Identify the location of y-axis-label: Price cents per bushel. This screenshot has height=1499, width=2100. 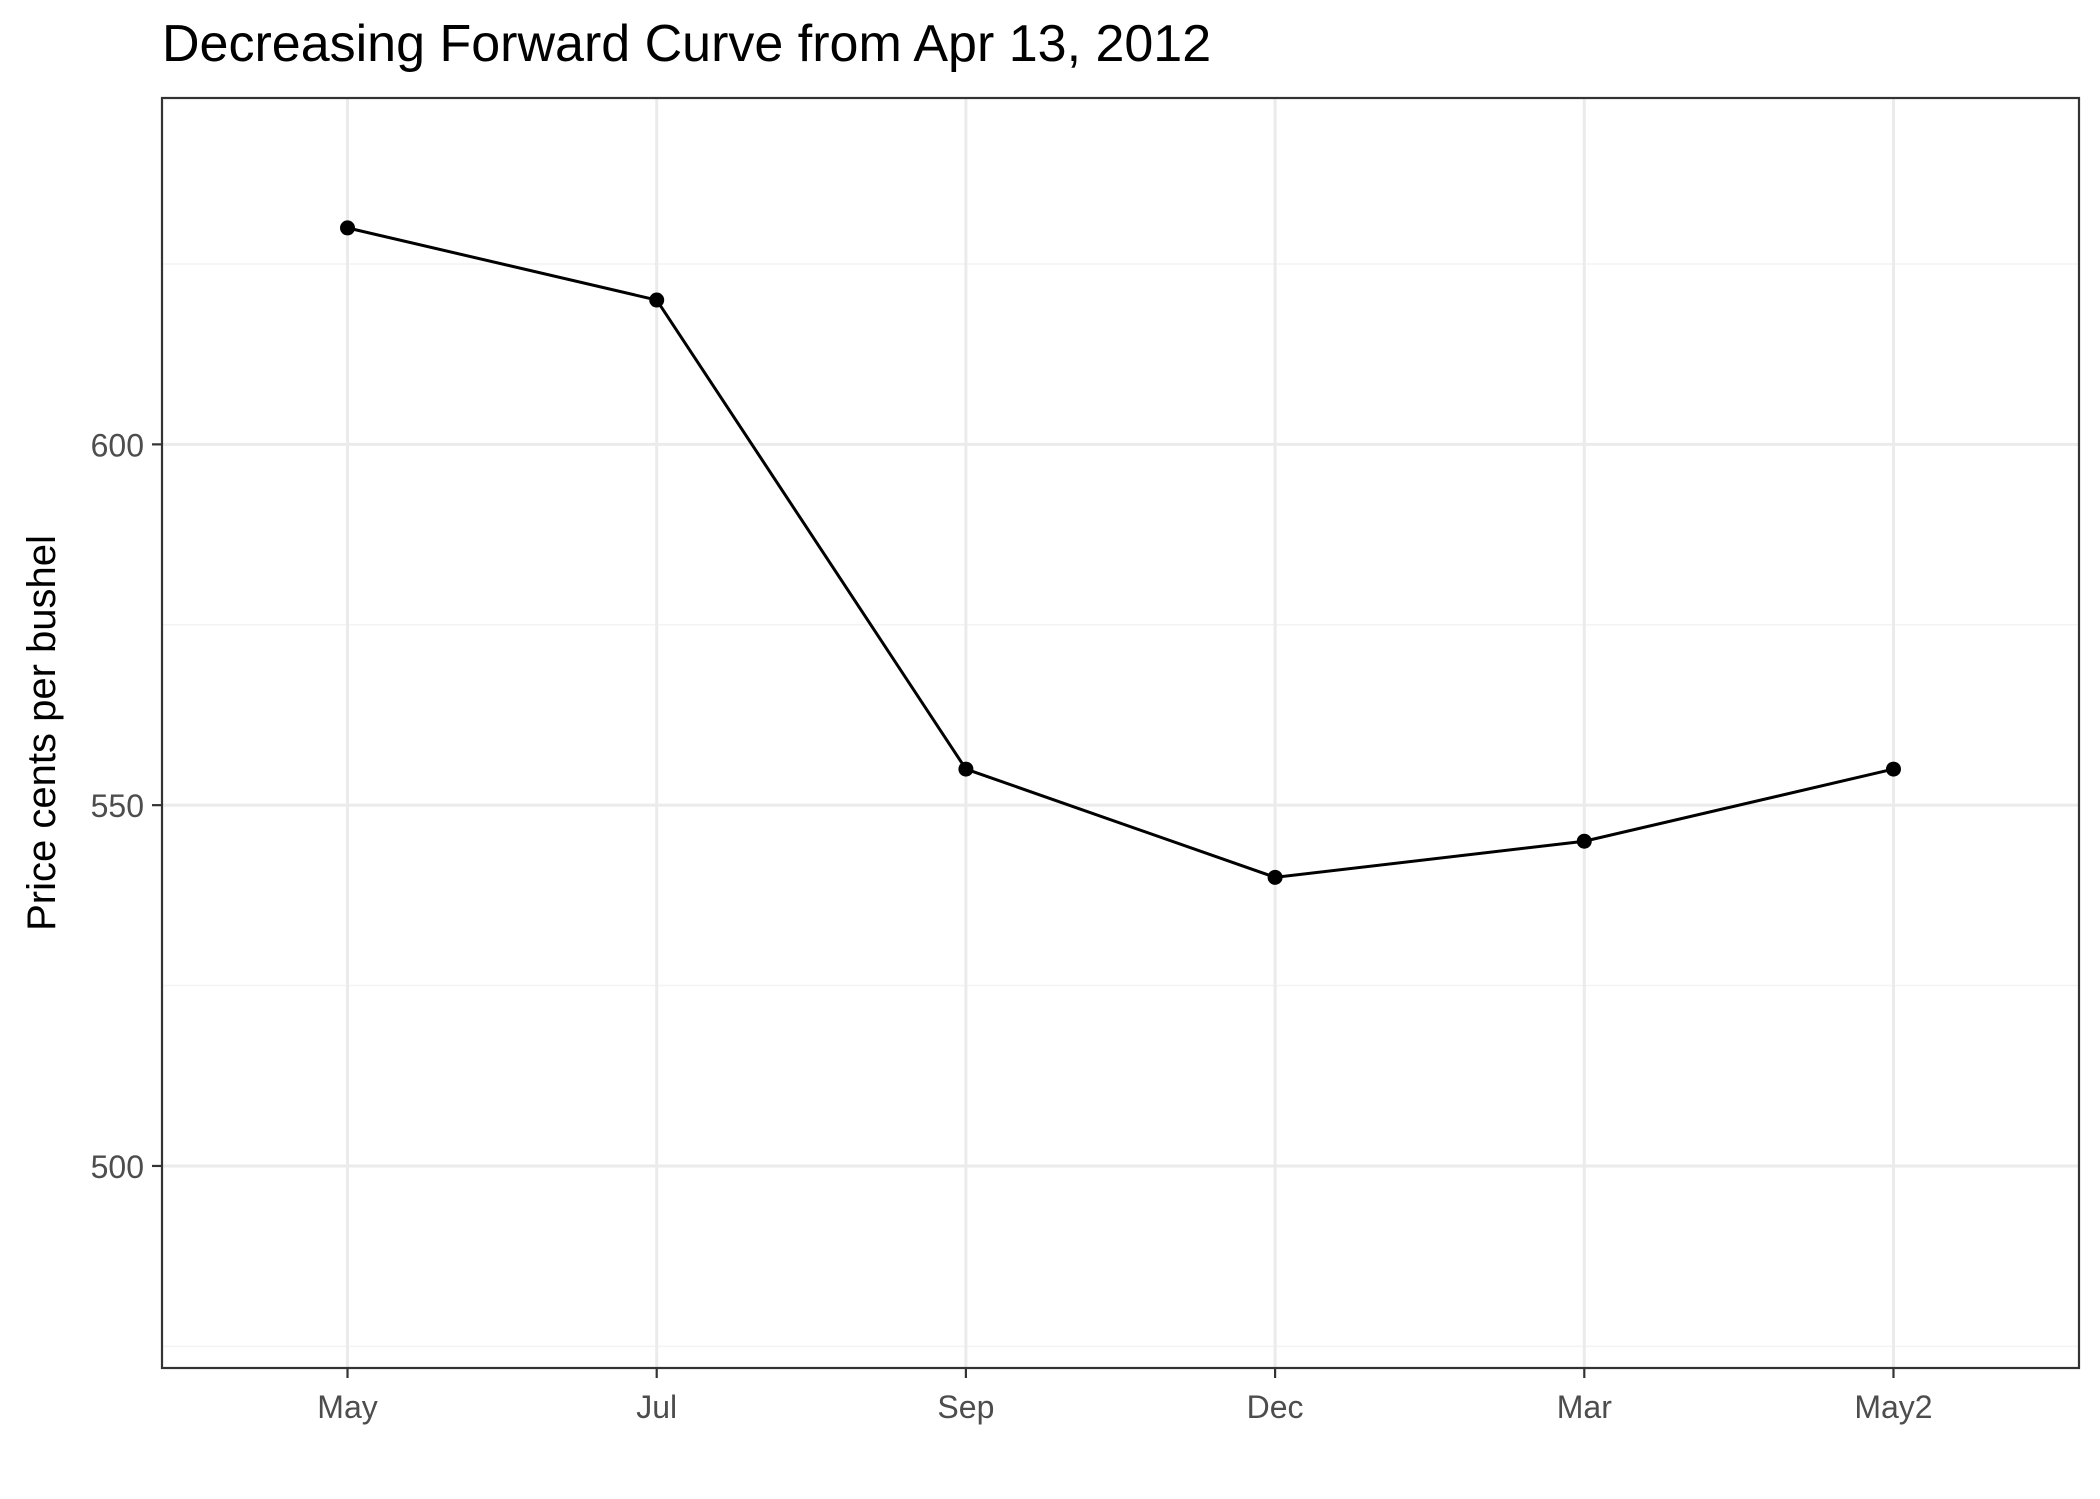
(42, 733).